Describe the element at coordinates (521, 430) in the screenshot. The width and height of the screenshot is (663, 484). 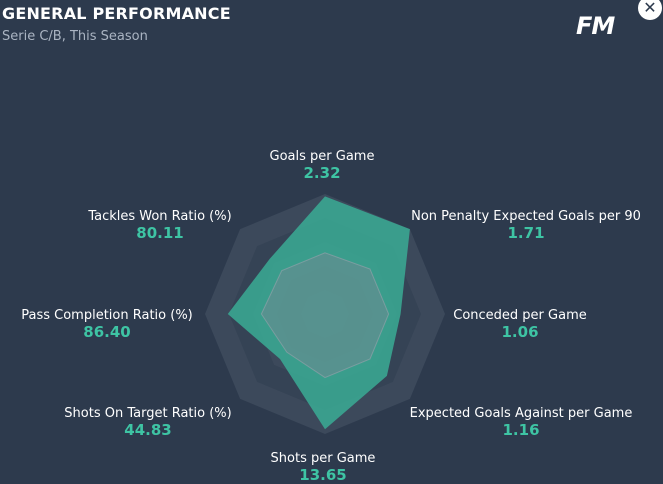
I see `metric-value: 1.16` at that location.